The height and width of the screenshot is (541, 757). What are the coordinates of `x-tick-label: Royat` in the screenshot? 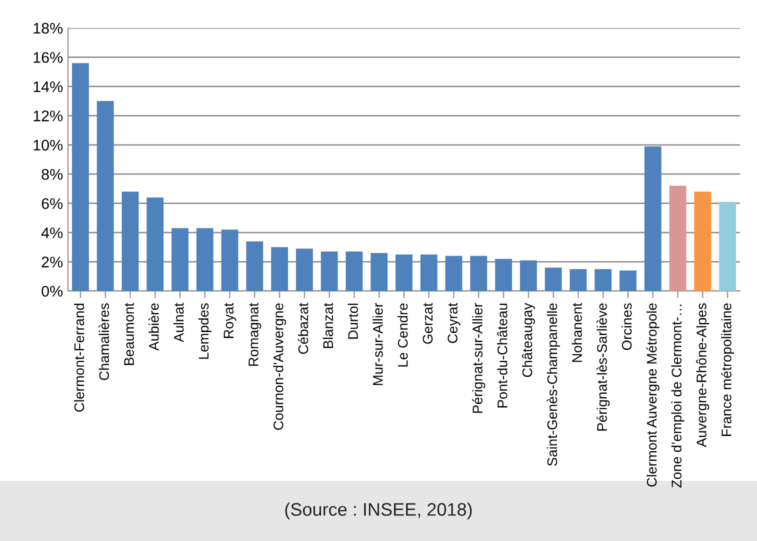 It's located at (230, 320).